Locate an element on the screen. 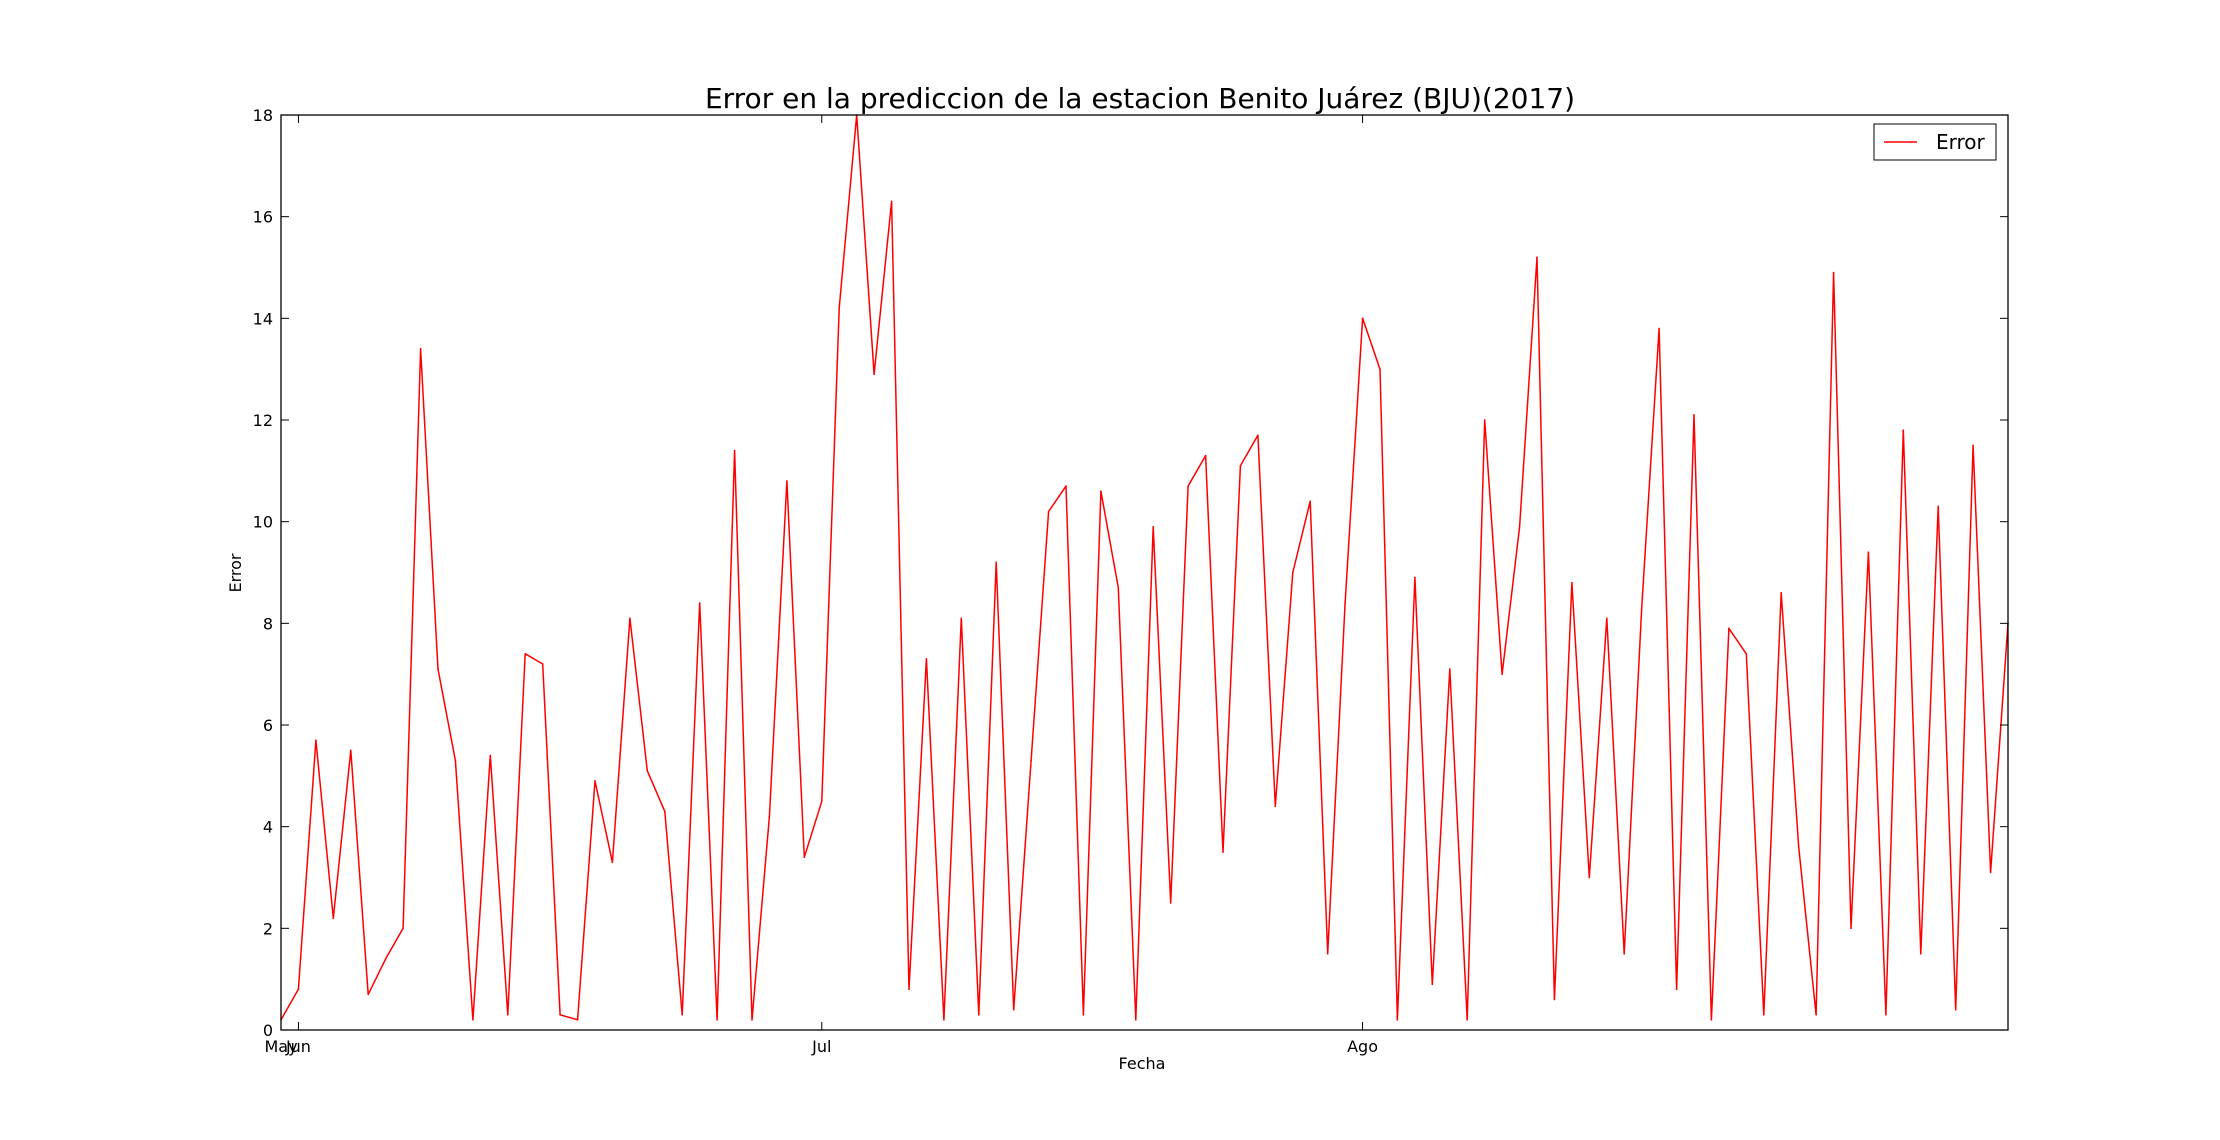 The image size is (2220, 1140). y-tick-label: 12 is located at coordinates (263, 420).